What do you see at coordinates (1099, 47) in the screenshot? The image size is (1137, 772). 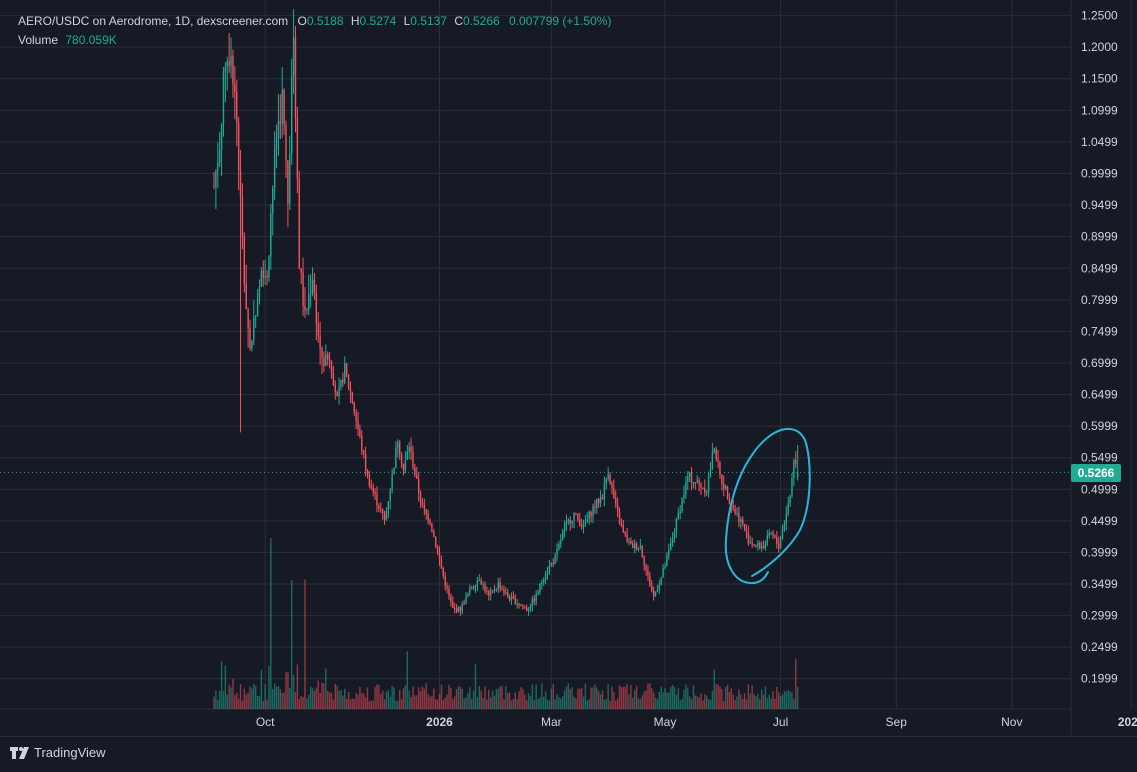 I see `price-tick-label: 1.2000` at bounding box center [1099, 47].